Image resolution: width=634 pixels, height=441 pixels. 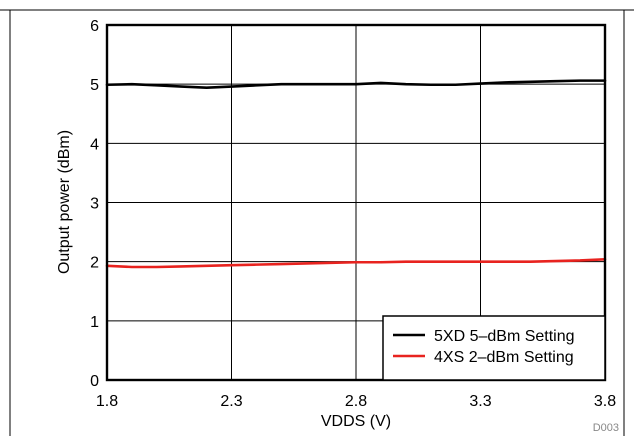 I want to click on y-tick-label: 5, so click(x=94, y=85).